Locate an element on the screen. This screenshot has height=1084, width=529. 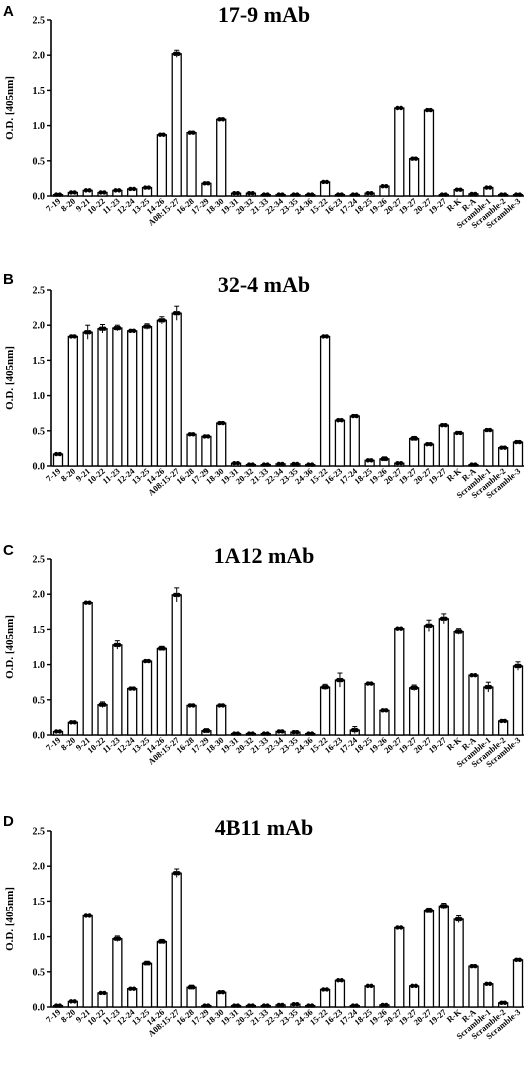
panel-letter: B is located at coordinates (8, 279).